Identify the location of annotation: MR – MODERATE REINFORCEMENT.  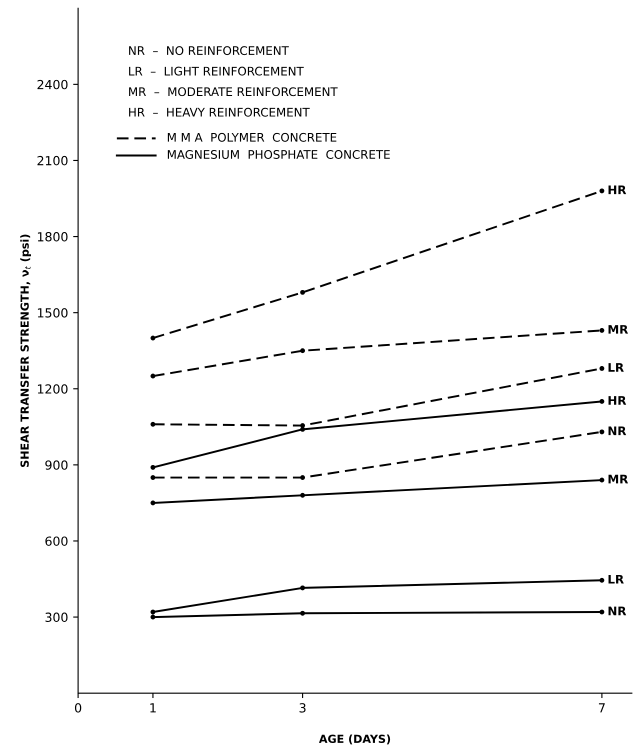
(233, 91).